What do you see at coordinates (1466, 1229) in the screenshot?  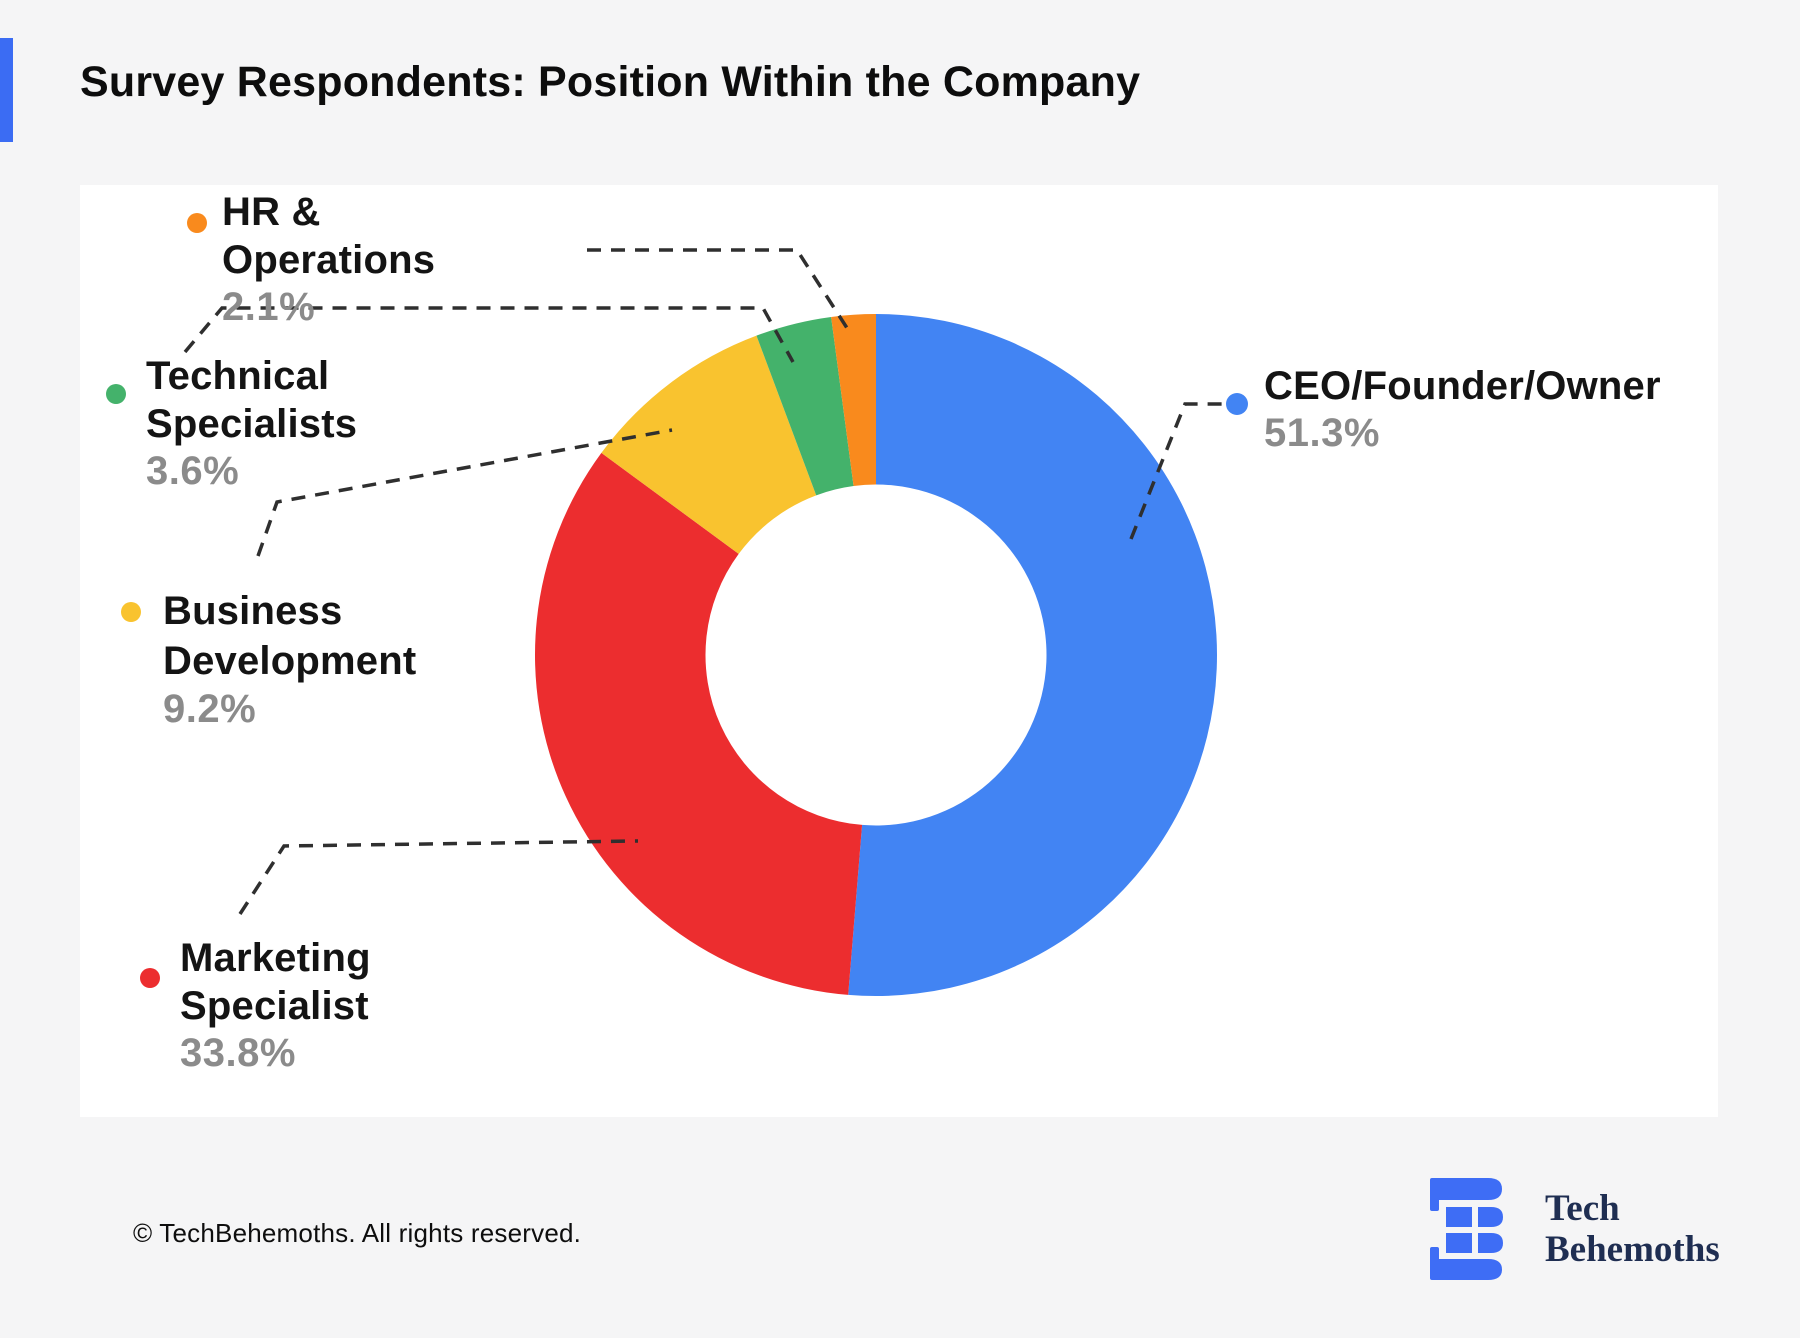 I see `techbehemoths-logo-mark` at bounding box center [1466, 1229].